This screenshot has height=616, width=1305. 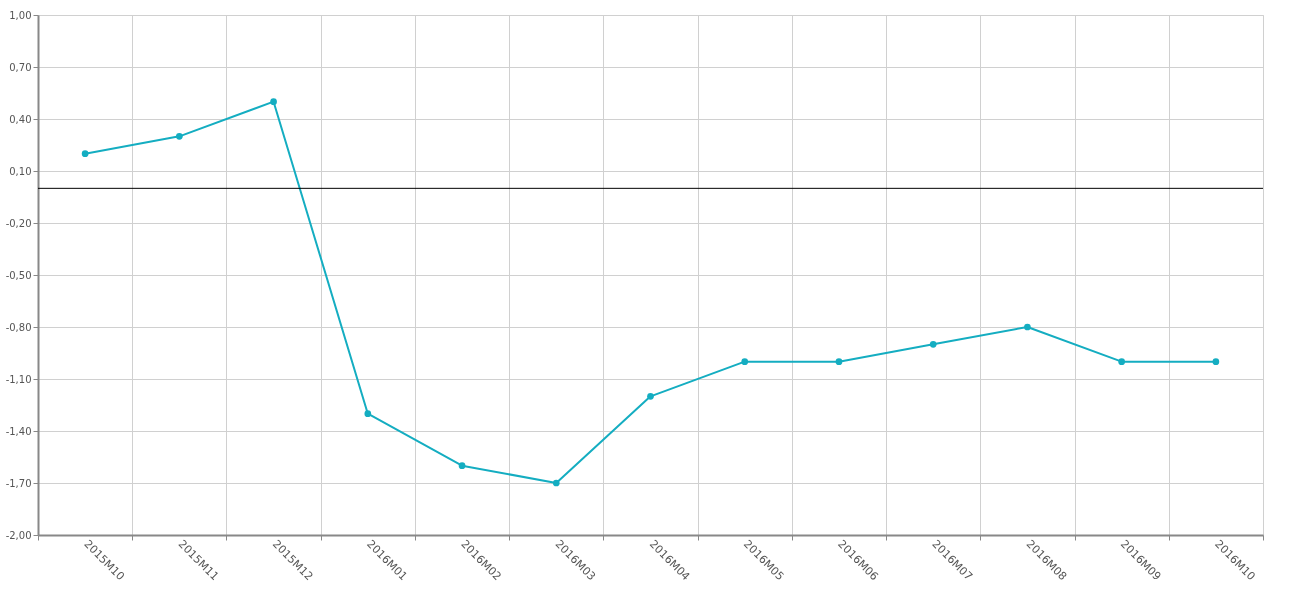 What do you see at coordinates (18, 223) in the screenshot?
I see `y-tick-label: -0,20` at bounding box center [18, 223].